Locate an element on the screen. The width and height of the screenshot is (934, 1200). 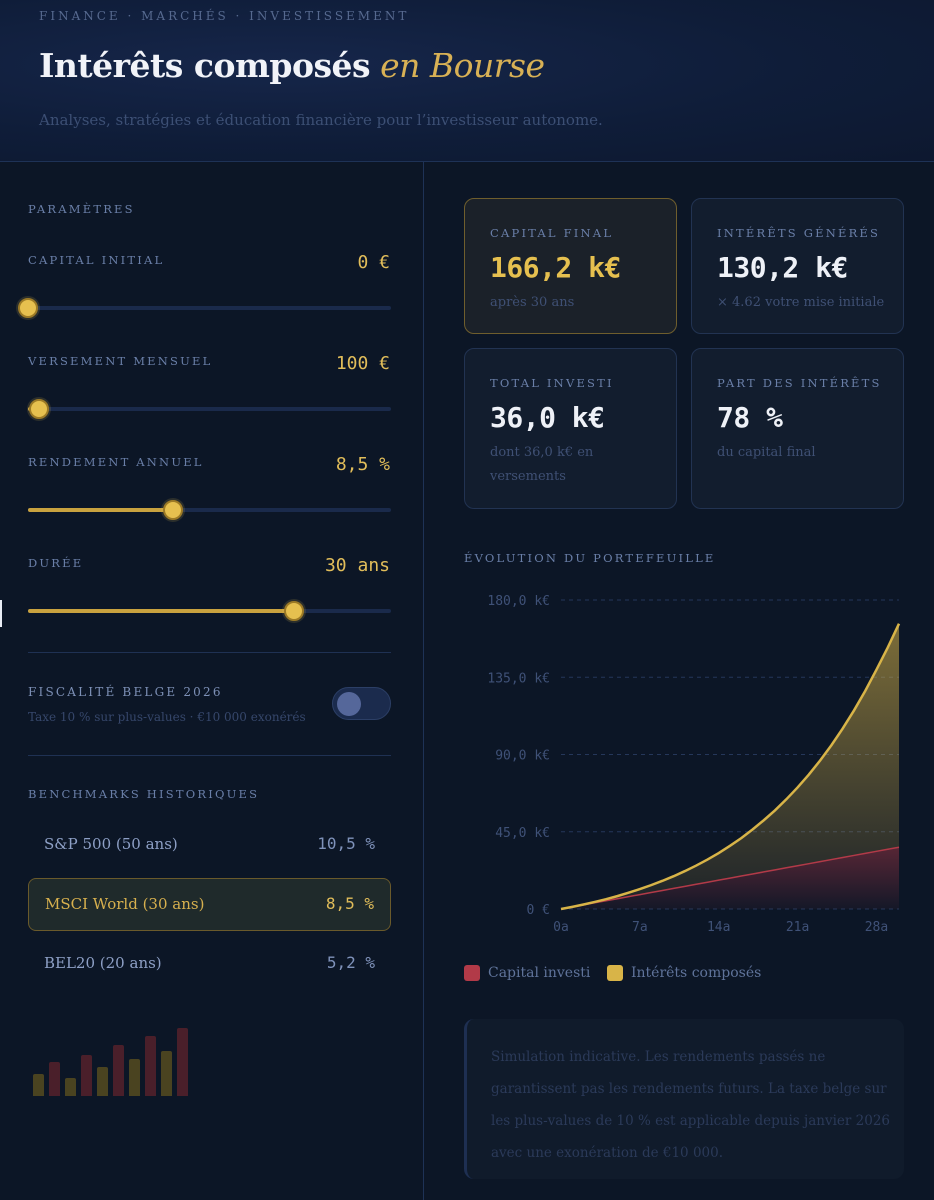
card-label: PART DES INTÉRÊTS is located at coordinates (799, 383).